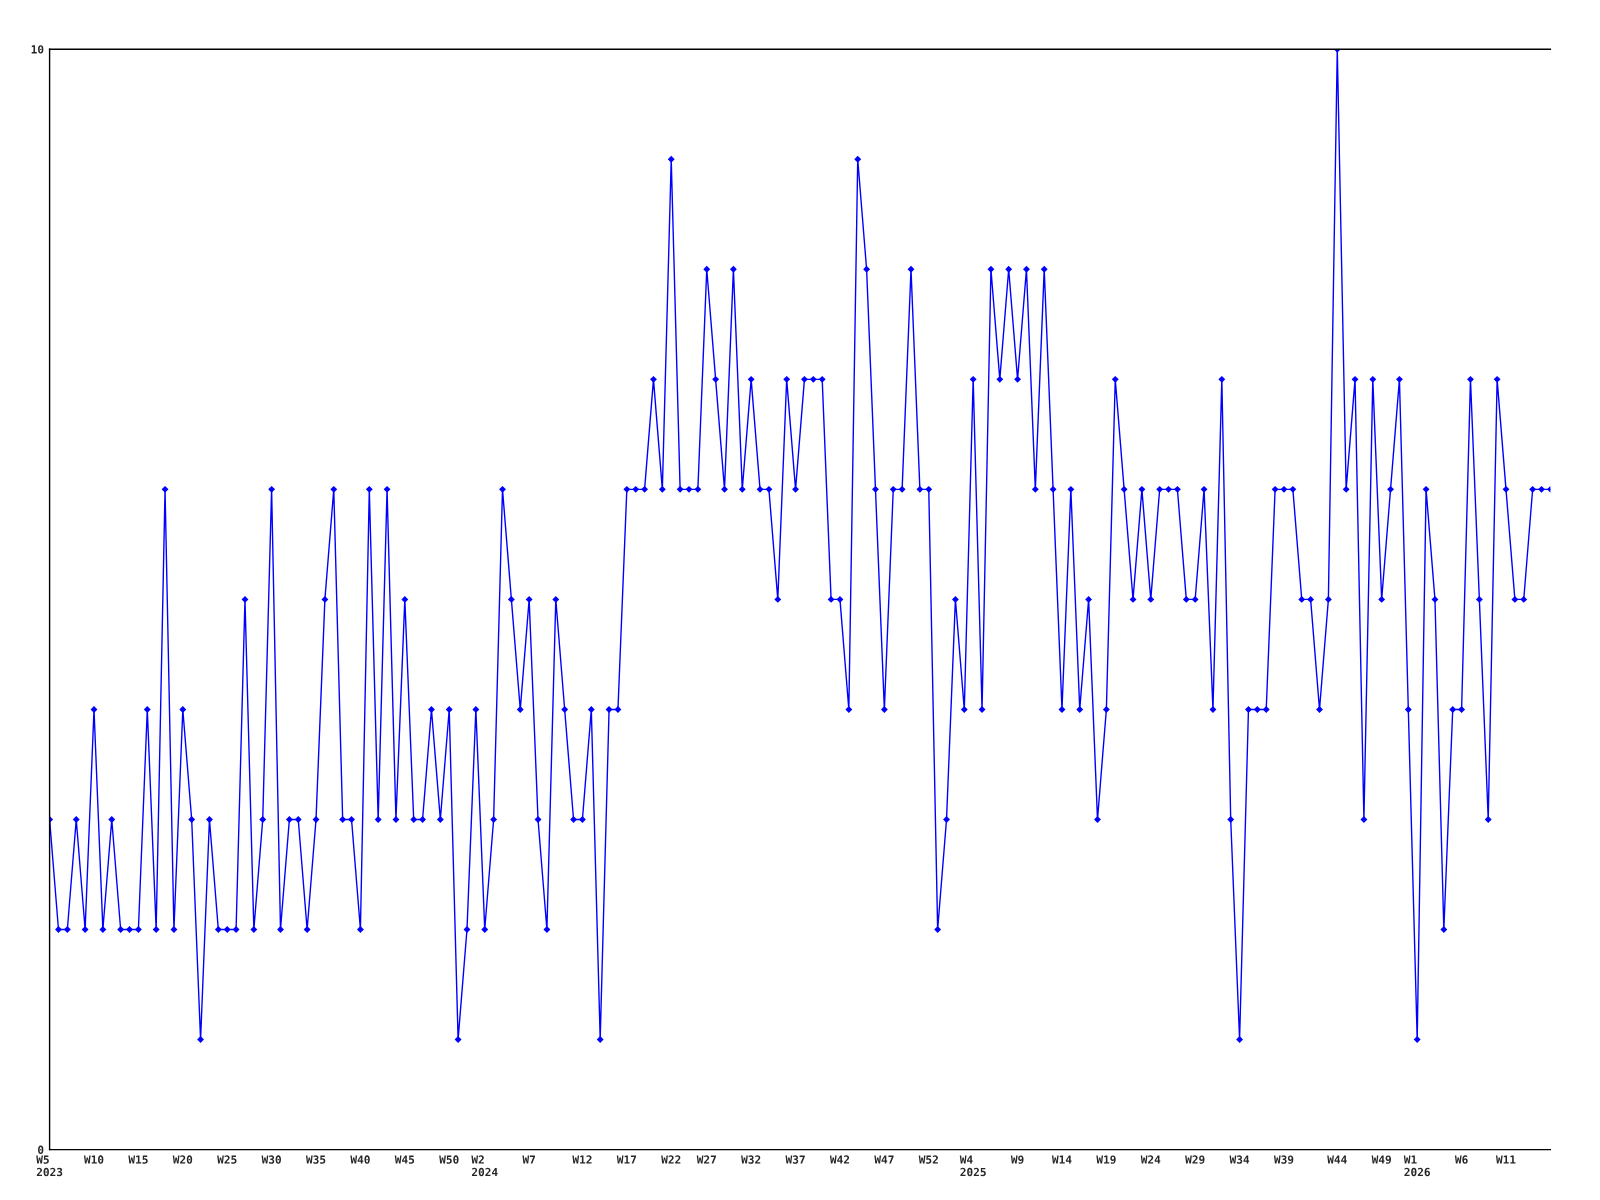  What do you see at coordinates (1106, 1159) in the screenshot?
I see `x-tick-label: W19` at bounding box center [1106, 1159].